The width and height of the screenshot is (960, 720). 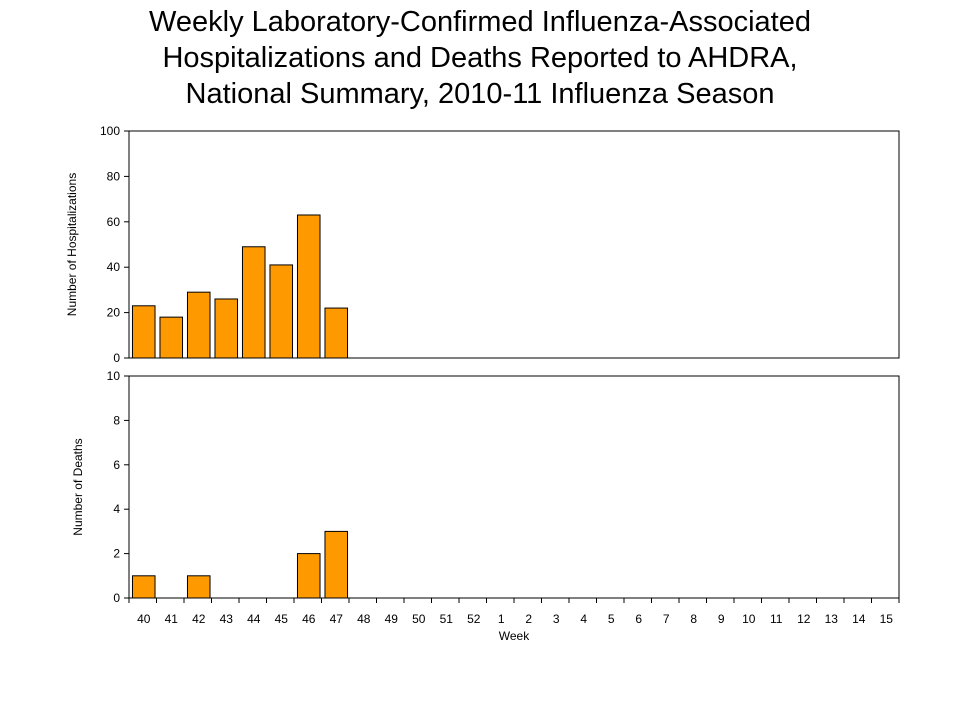 I want to click on x-axis-label: Week, so click(x=514, y=636).